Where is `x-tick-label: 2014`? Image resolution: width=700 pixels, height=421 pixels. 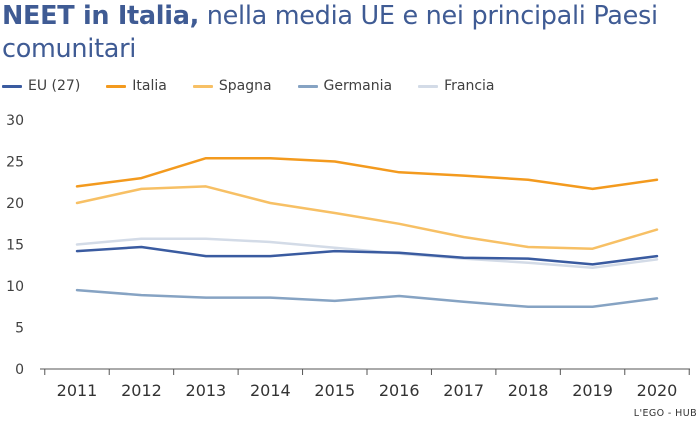
x-tick-label: 2014 is located at coordinates (270, 390).